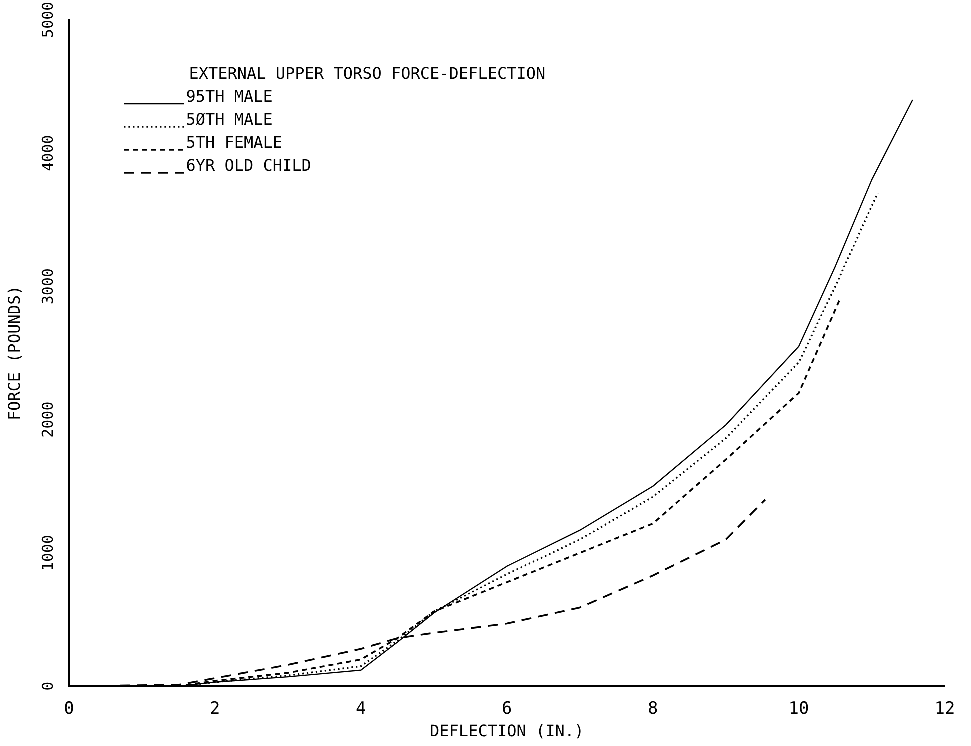 This screenshot has height=746, width=971. What do you see at coordinates (367, 74) in the screenshot?
I see `text: EXTERNAL UPPER TORSO FORCE-DEFLECTION` at bounding box center [367, 74].